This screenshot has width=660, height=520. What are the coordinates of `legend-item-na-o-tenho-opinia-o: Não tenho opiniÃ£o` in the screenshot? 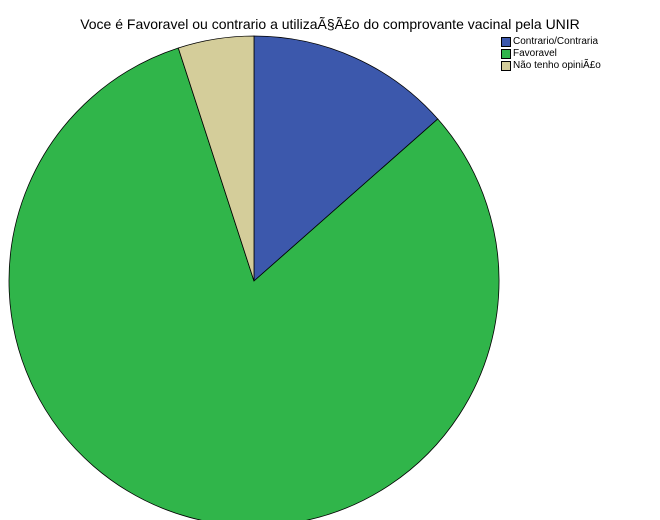 It's located at (551, 66).